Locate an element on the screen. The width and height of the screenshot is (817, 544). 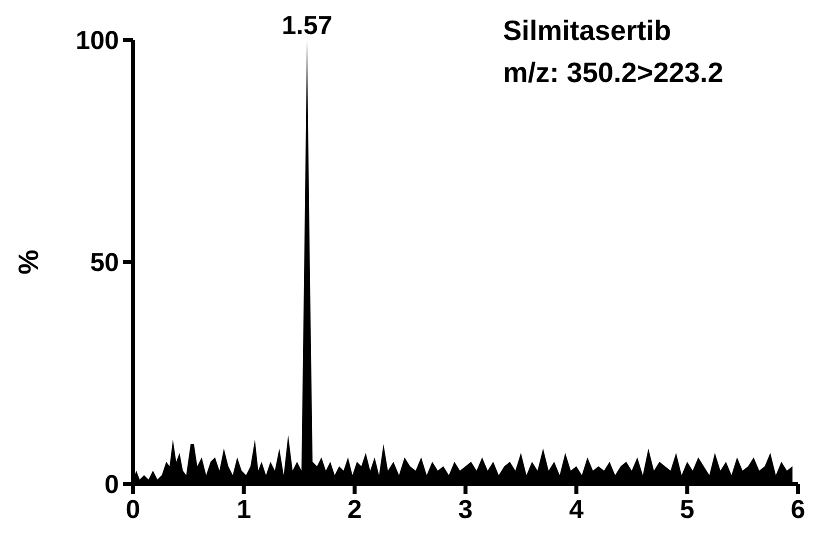
chart-title: Silmitasertib is located at coordinates (587, 30).